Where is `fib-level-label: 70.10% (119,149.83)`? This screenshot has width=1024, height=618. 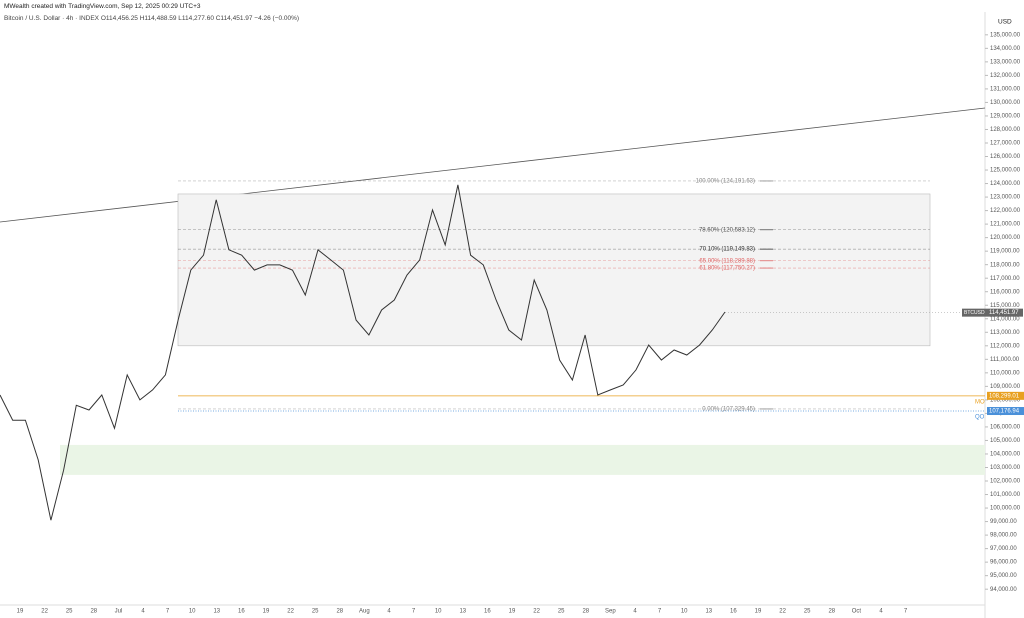
fib-level-label: 70.10% (119,149.83) is located at coordinates (727, 250).